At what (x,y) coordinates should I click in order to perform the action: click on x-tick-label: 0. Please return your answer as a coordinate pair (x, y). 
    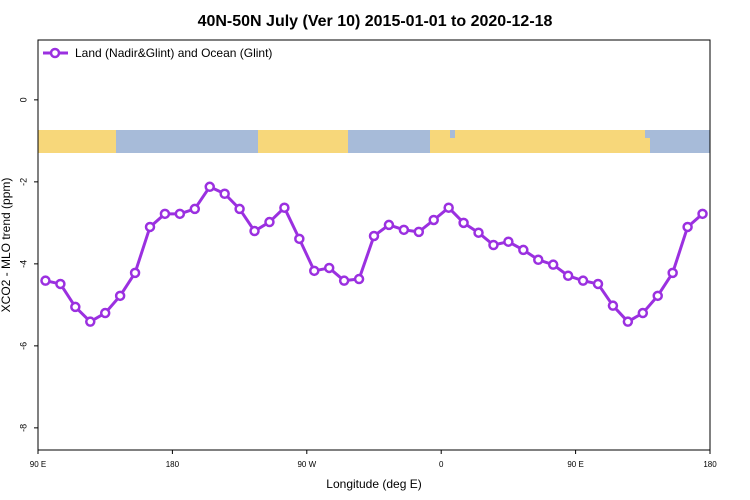
    Looking at the image, I should click on (441, 464).